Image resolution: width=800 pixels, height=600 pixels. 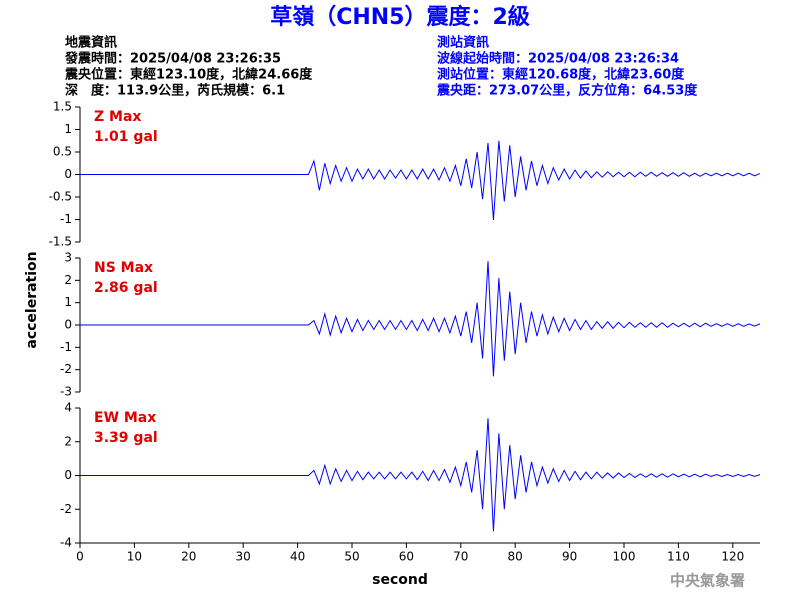 I want to click on info-left: 發震時間：2025/04/08 23:26:35, so click(x=172, y=59).